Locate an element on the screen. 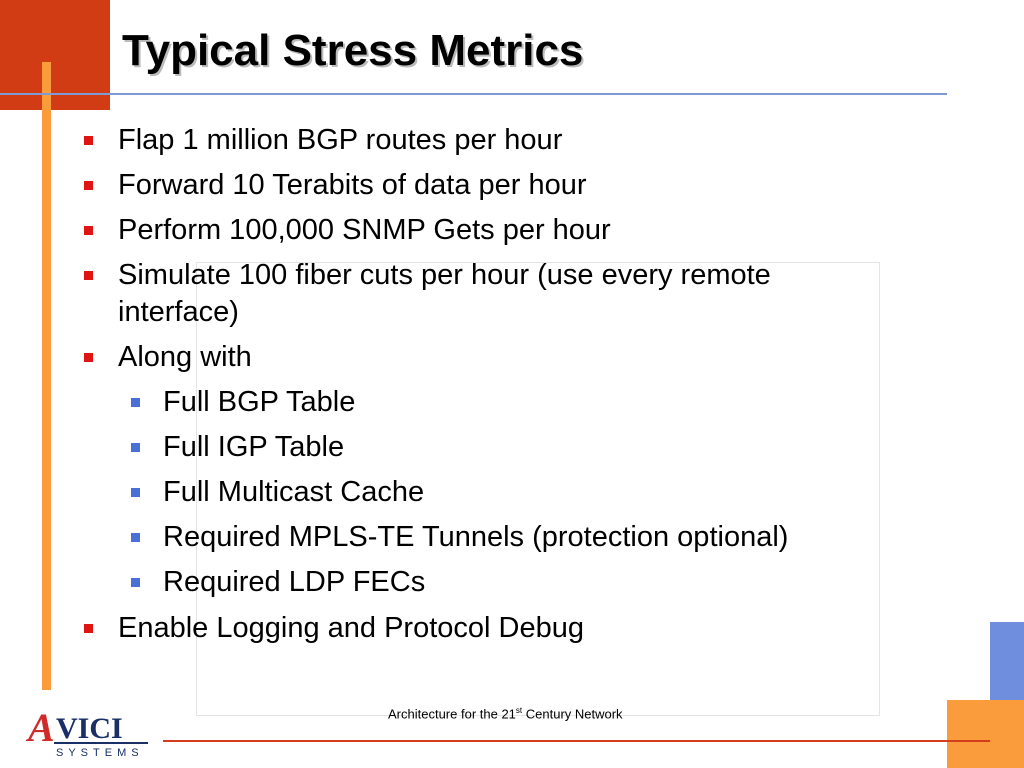  sub-list-item: Required LDP FECs is located at coordinates (278, 582).